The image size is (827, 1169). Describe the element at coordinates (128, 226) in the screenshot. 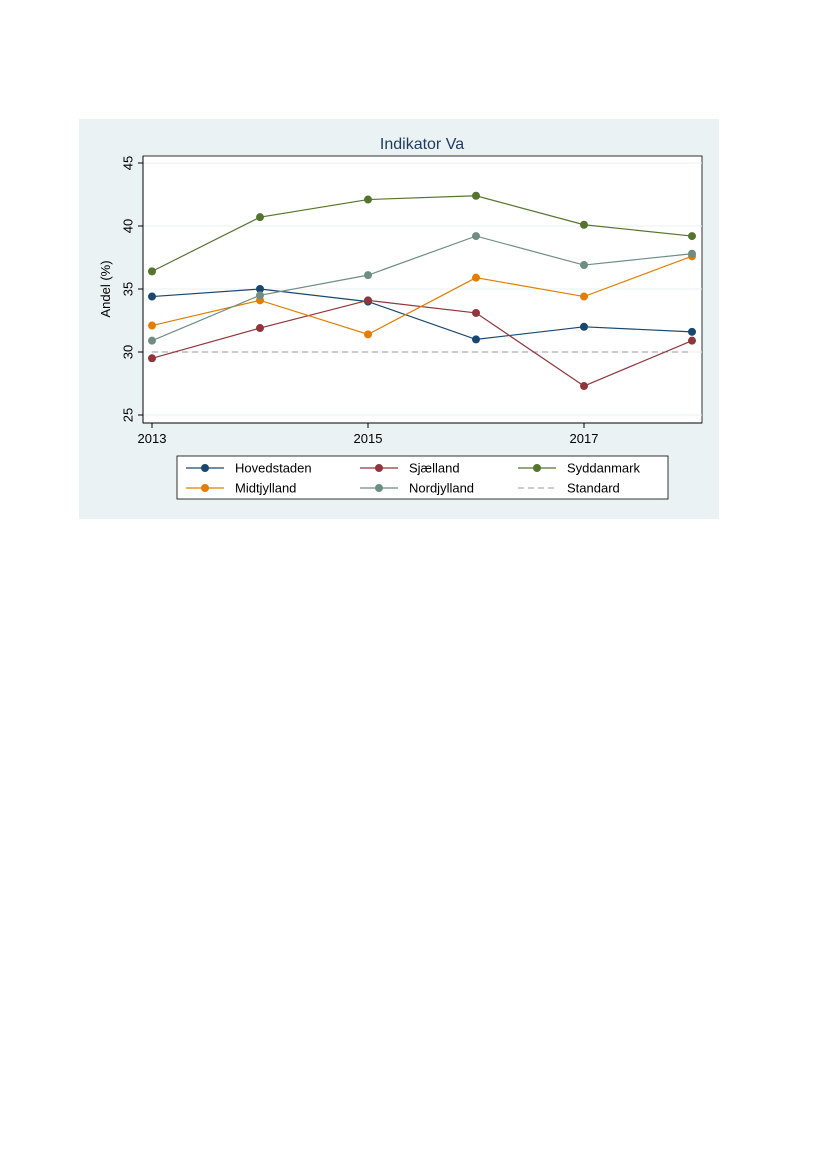

I see `y-tick-label: 40` at that location.